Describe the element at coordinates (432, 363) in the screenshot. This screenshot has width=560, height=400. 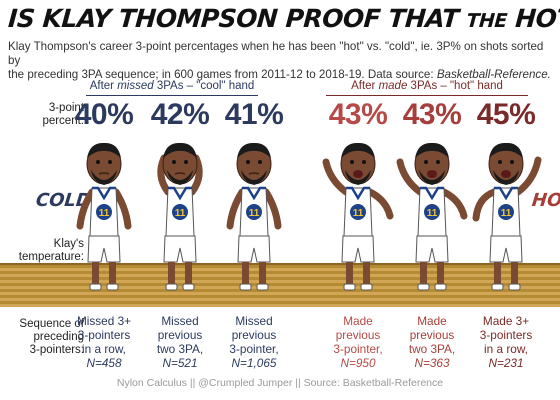
I see `sample-size: N=363` at that location.